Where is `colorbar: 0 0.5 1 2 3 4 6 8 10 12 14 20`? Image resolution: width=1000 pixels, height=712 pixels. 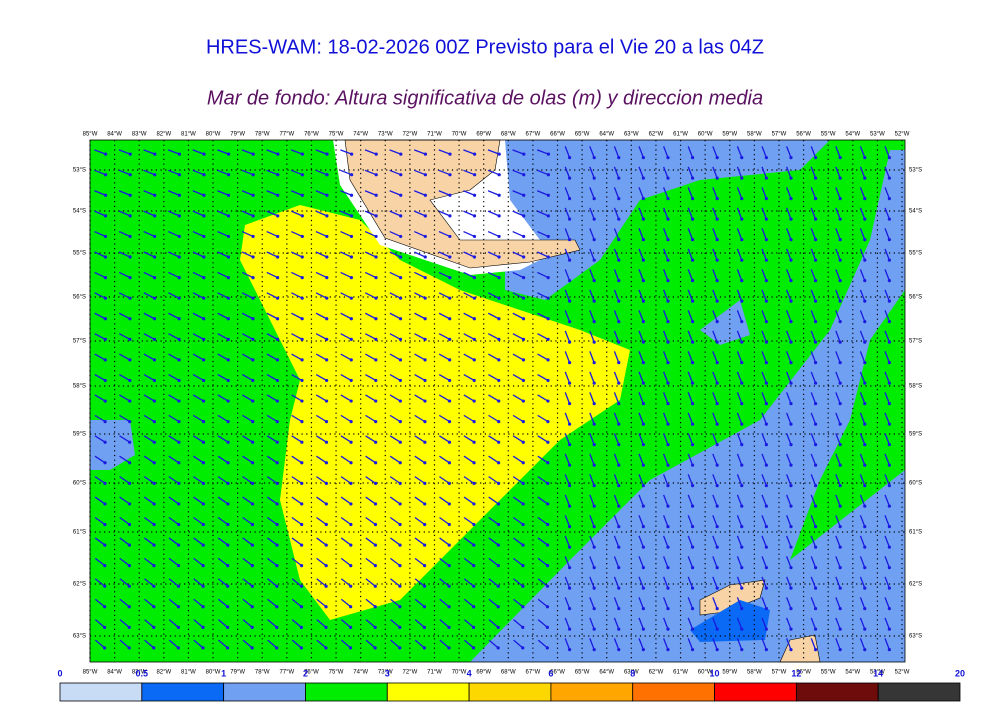
colorbar: 0 0.5 1 2 3 4 6 8 10 12 14 20 is located at coordinates (511, 685).